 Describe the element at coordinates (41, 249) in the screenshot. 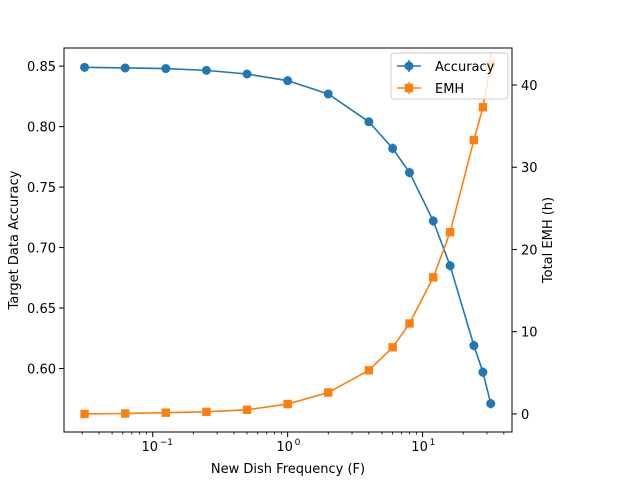

I see `y-left-tick-label: 0.70` at that location.